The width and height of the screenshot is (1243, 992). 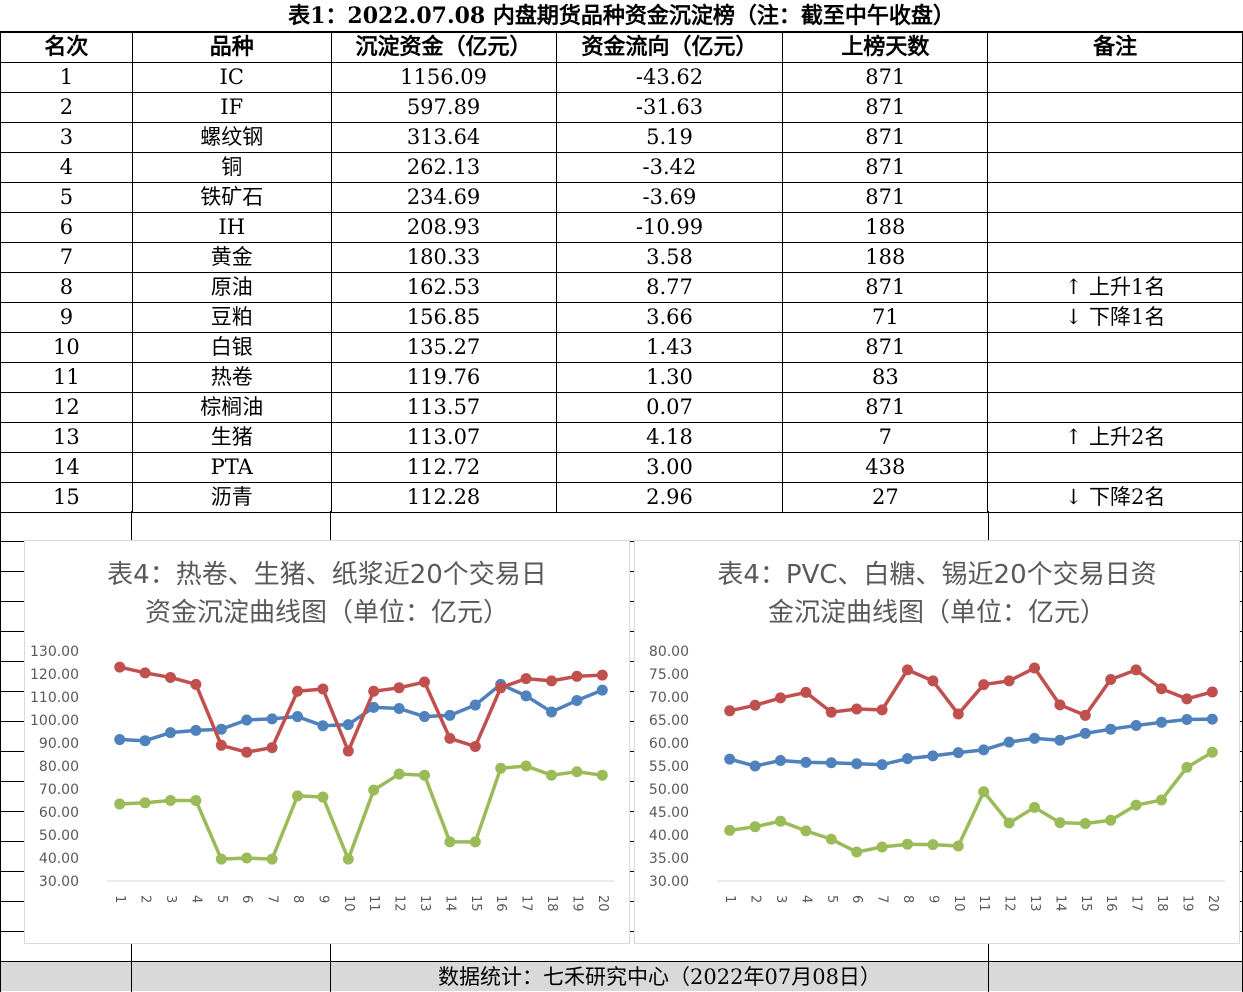 What do you see at coordinates (885, 467) in the screenshot?
I see `cell-days: 438` at bounding box center [885, 467].